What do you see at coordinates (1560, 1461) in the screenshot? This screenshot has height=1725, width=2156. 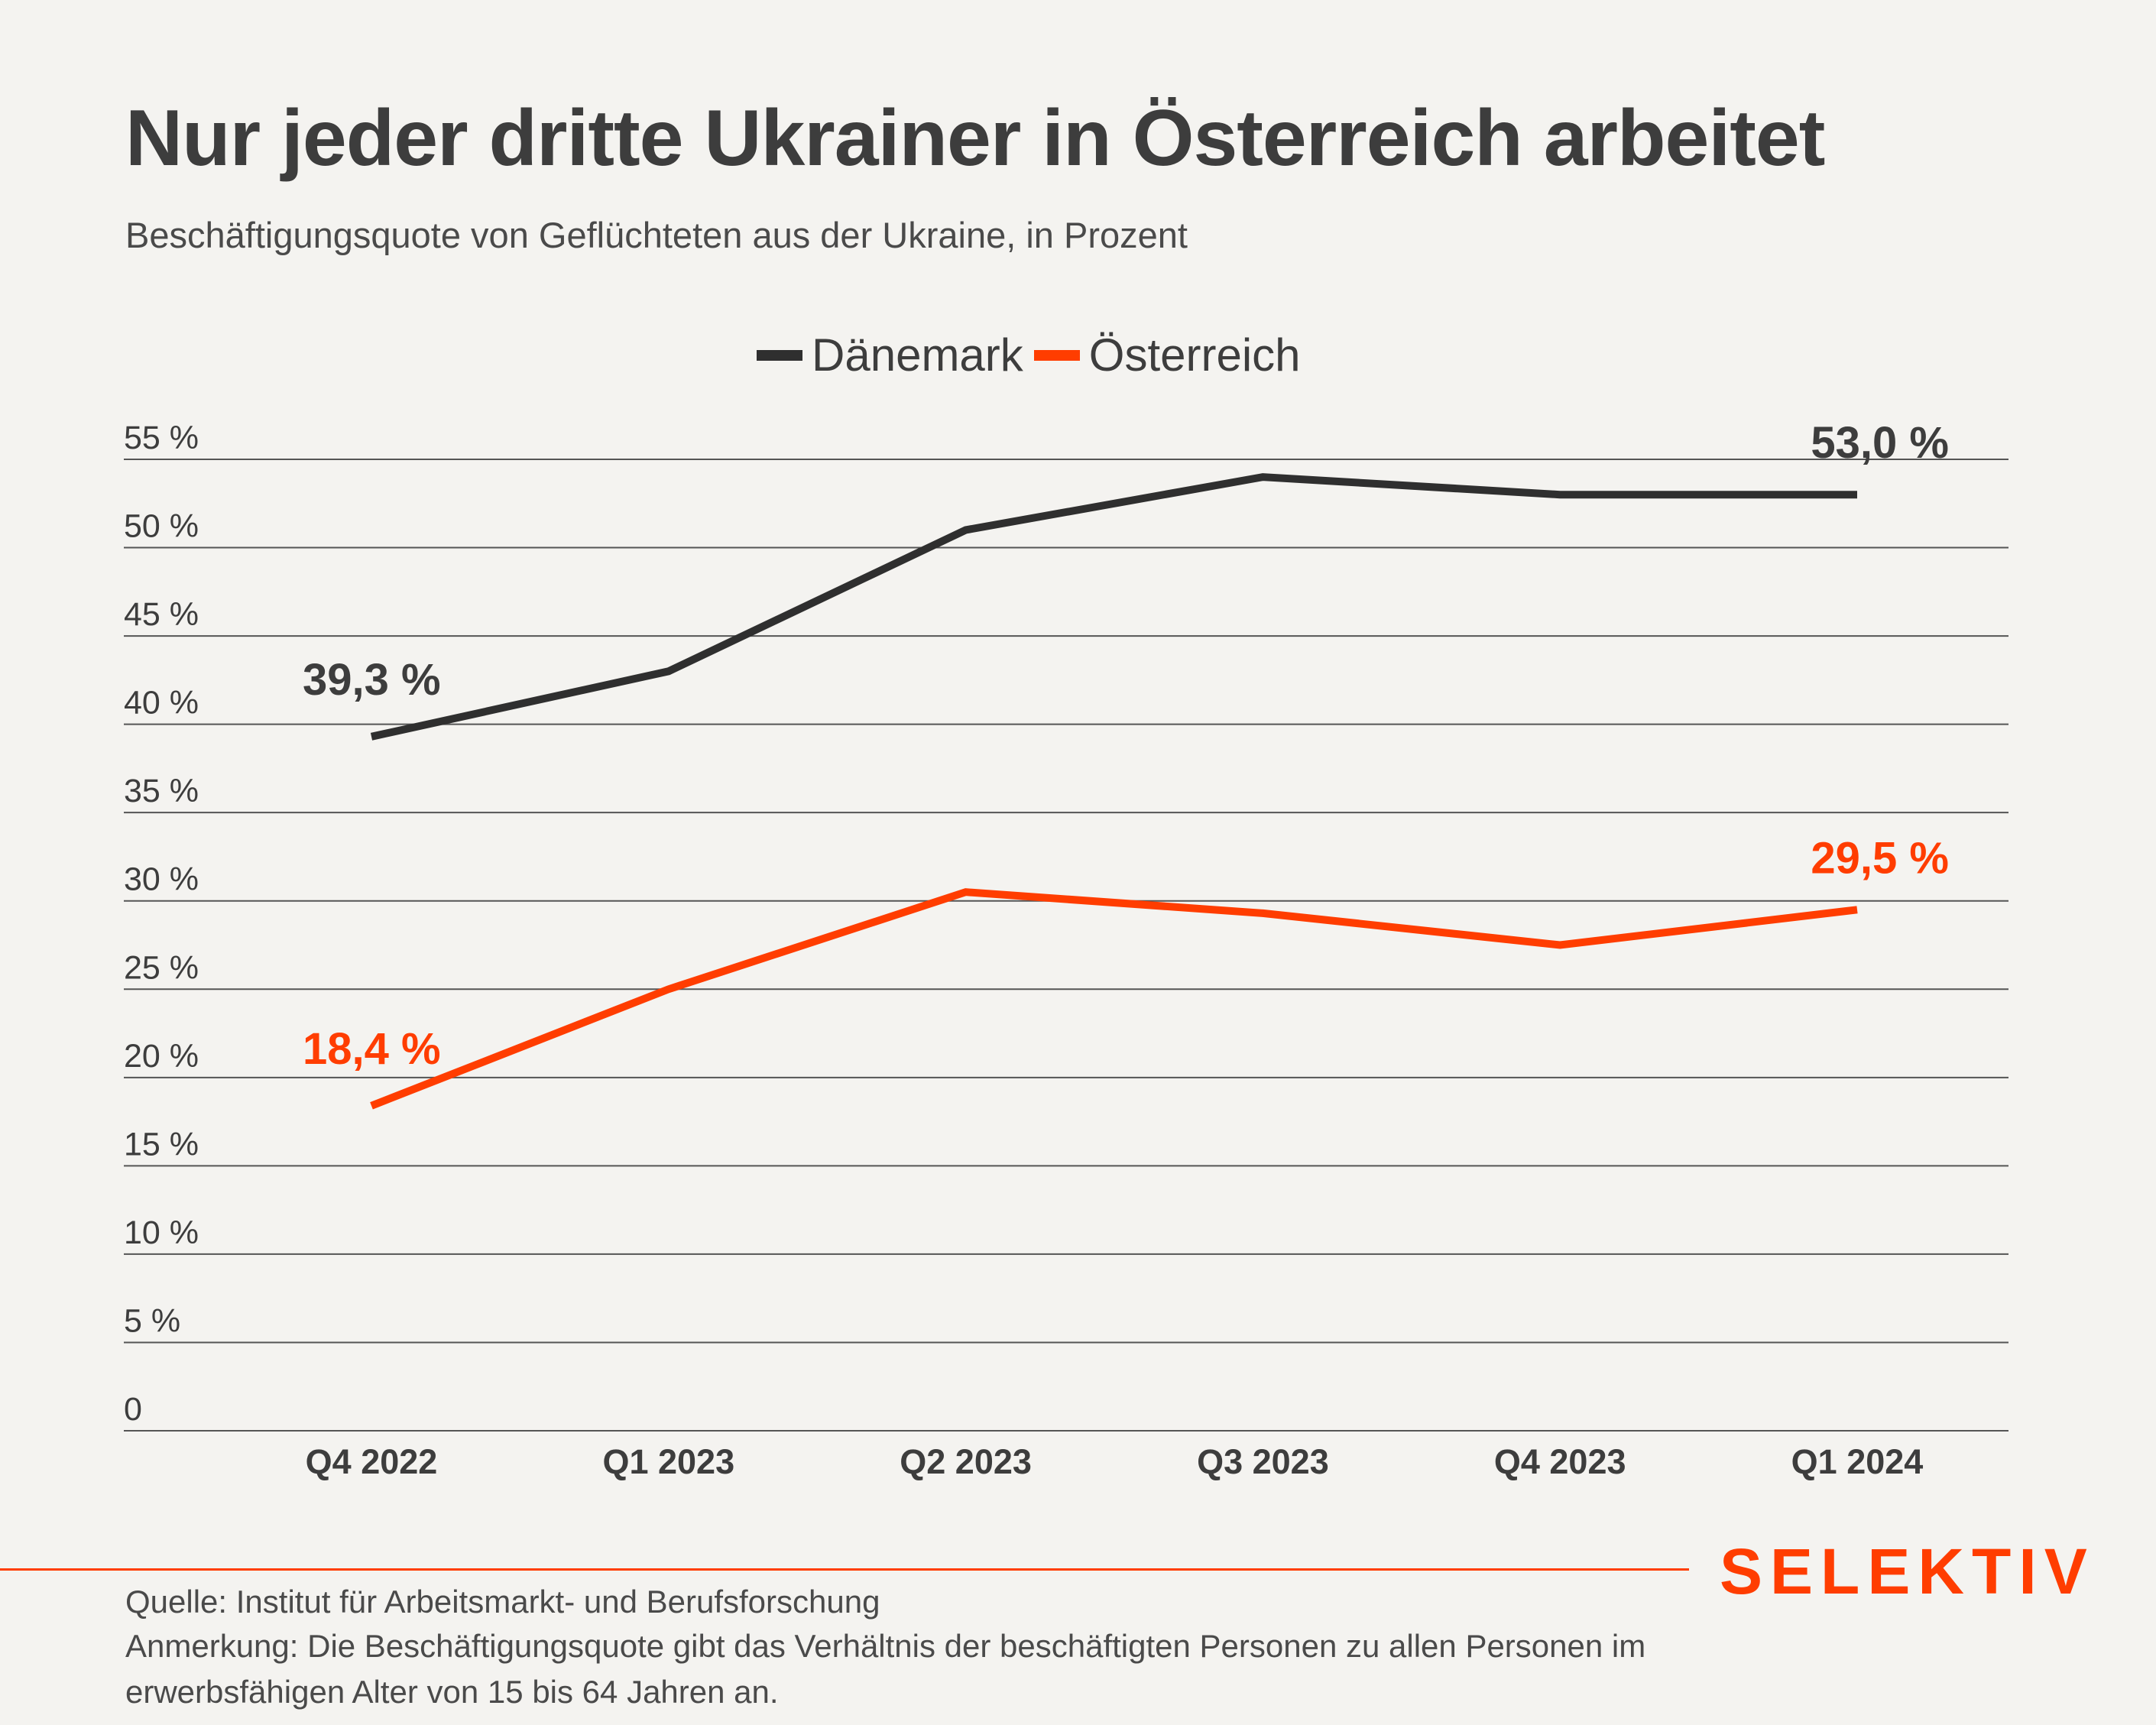 I see `x-tick-label: Q4 2023` at bounding box center [1560, 1461].